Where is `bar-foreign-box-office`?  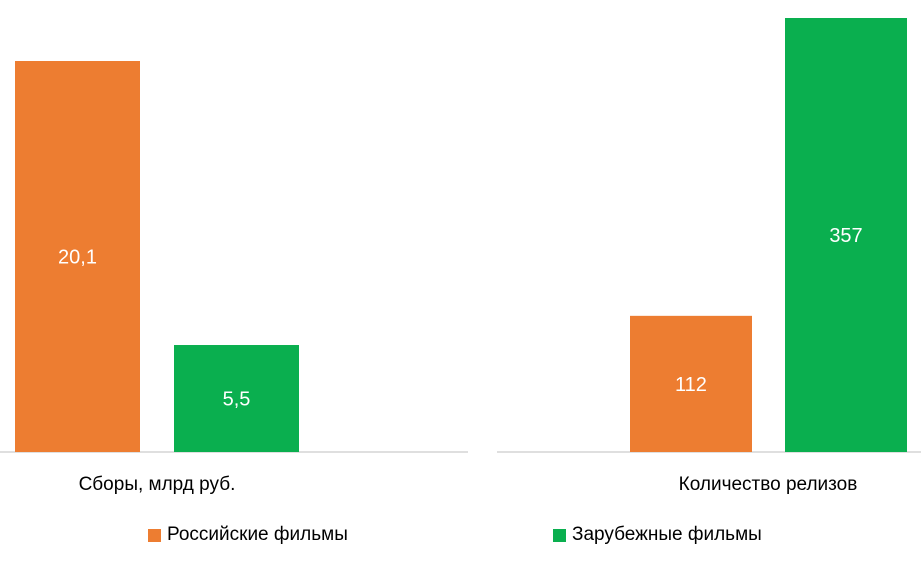 bar-foreign-box-office is located at coordinates (236, 398).